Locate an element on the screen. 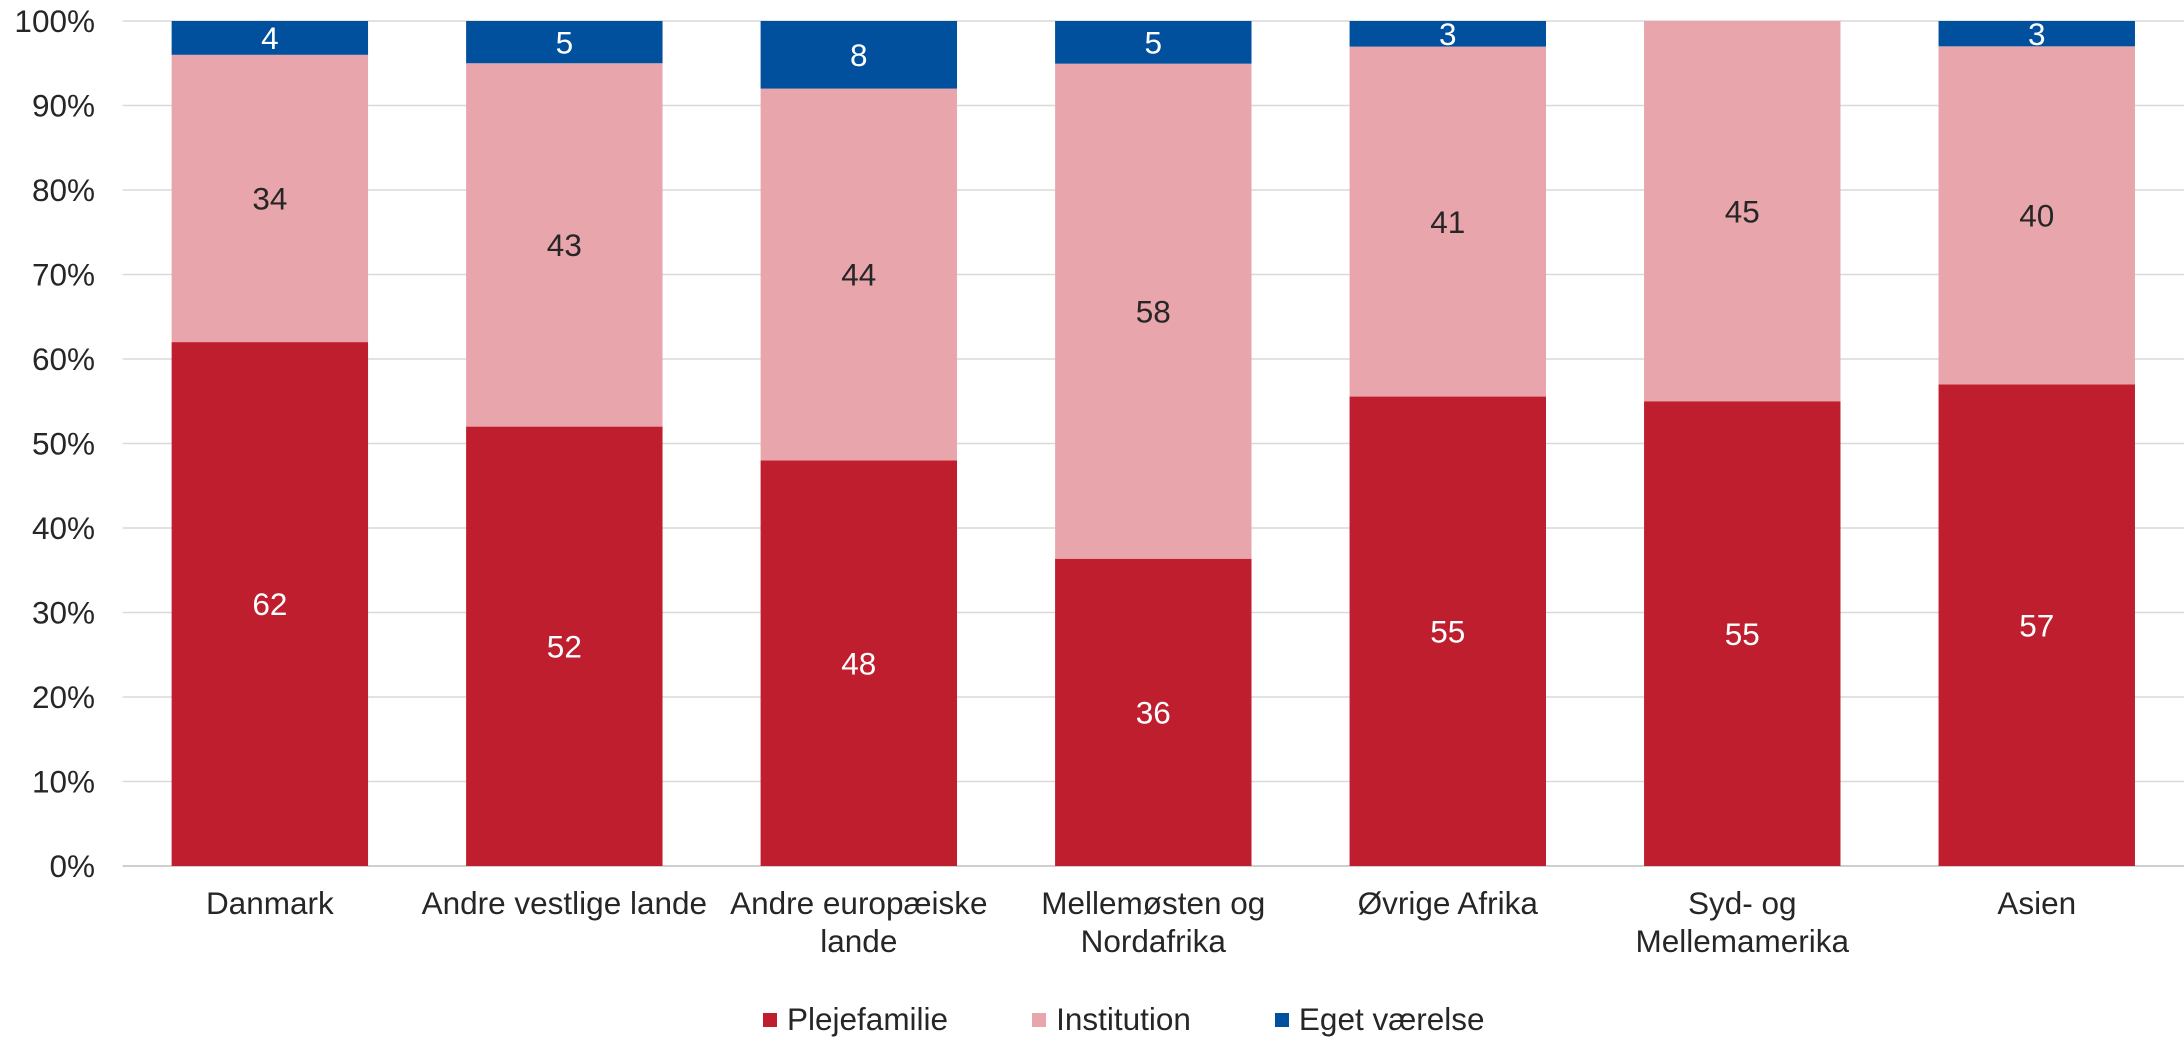 The image size is (2184, 1039). data-label: 48 is located at coordinates (858, 663).